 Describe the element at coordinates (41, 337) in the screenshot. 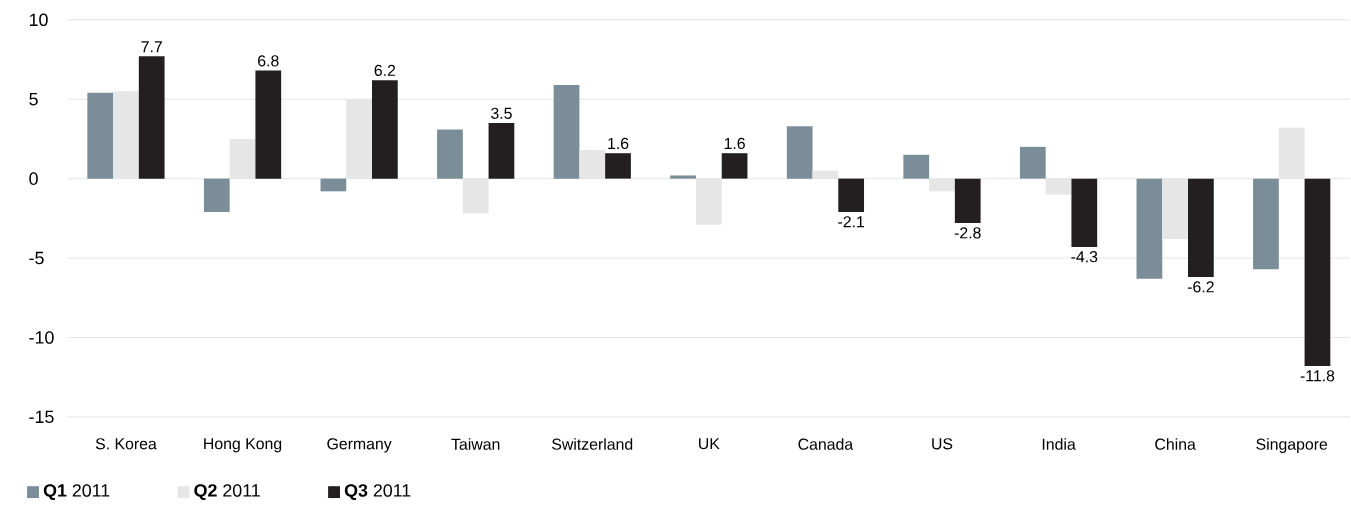

I see `y-tick-label: -10` at that location.